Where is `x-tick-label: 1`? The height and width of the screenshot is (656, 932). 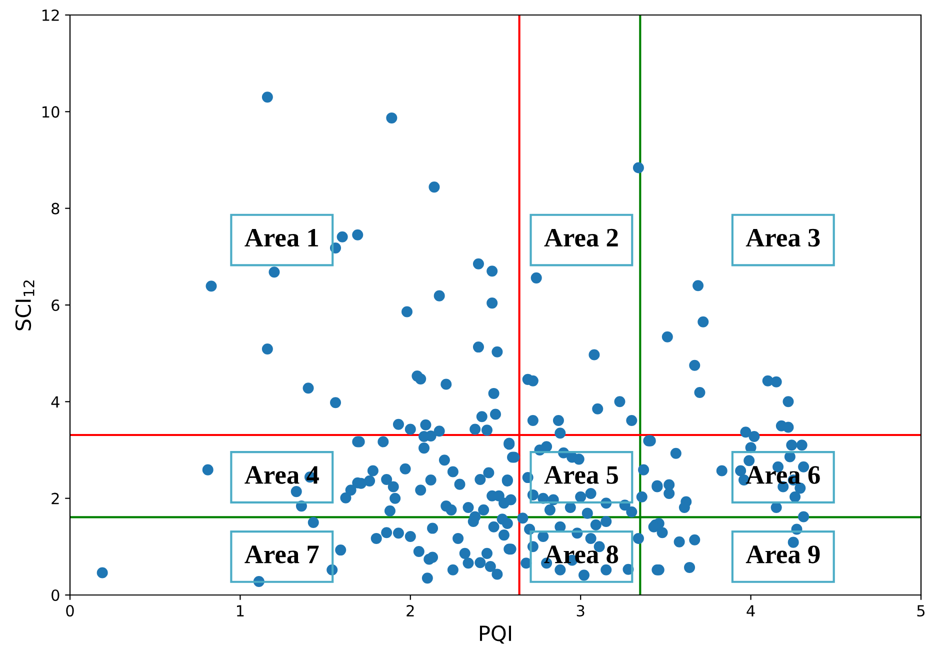
x-tick-label: 1 is located at coordinates (240, 610).